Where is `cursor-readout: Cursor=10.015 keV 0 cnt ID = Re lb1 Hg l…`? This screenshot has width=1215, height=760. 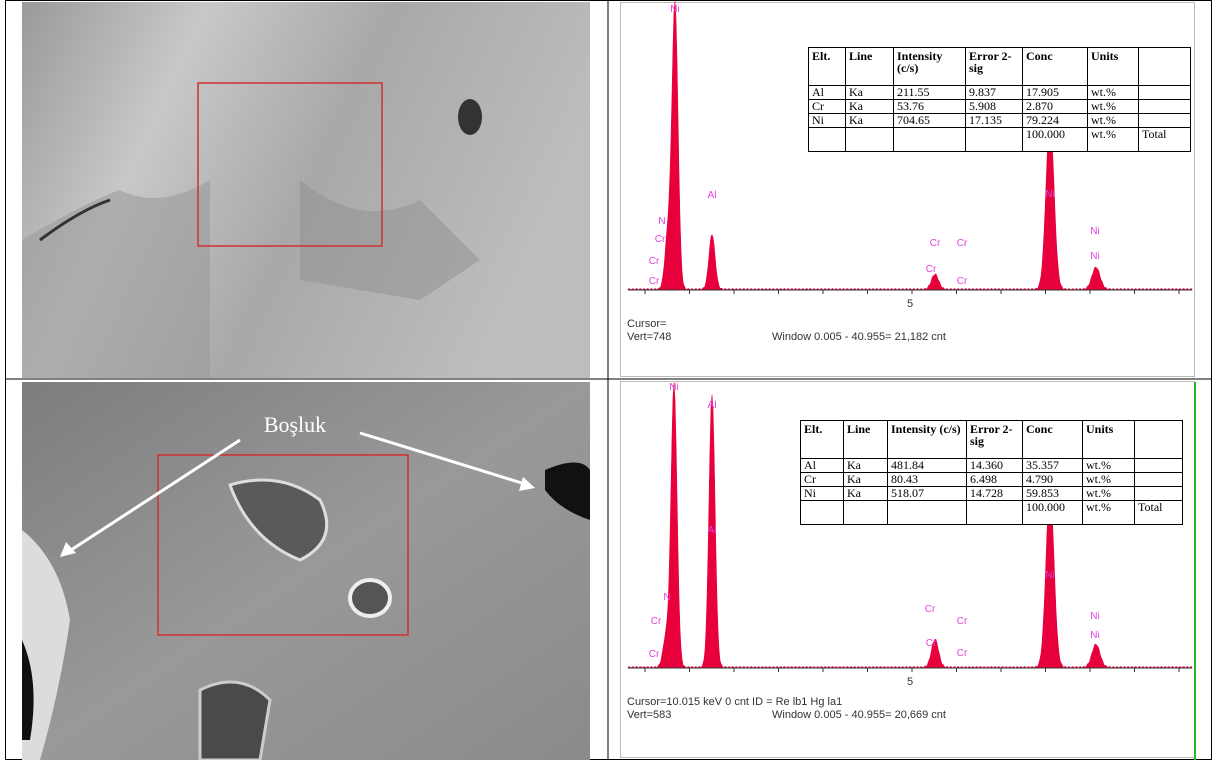
cursor-readout: Cursor=10.015 keV 0 cnt ID = Re lb1 Hg l… is located at coordinates (734, 702).